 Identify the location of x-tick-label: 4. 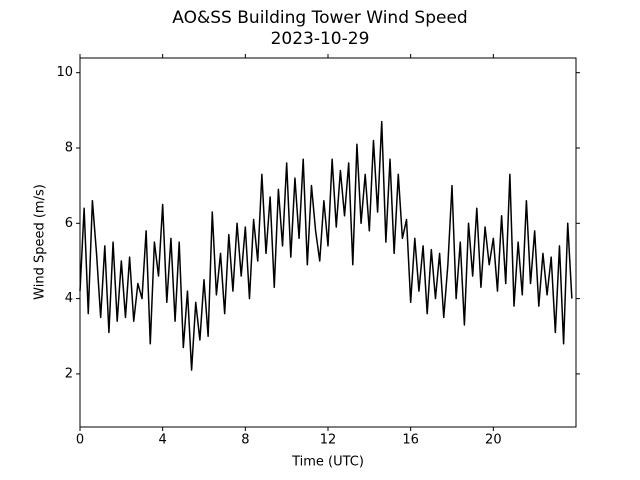
(163, 440).